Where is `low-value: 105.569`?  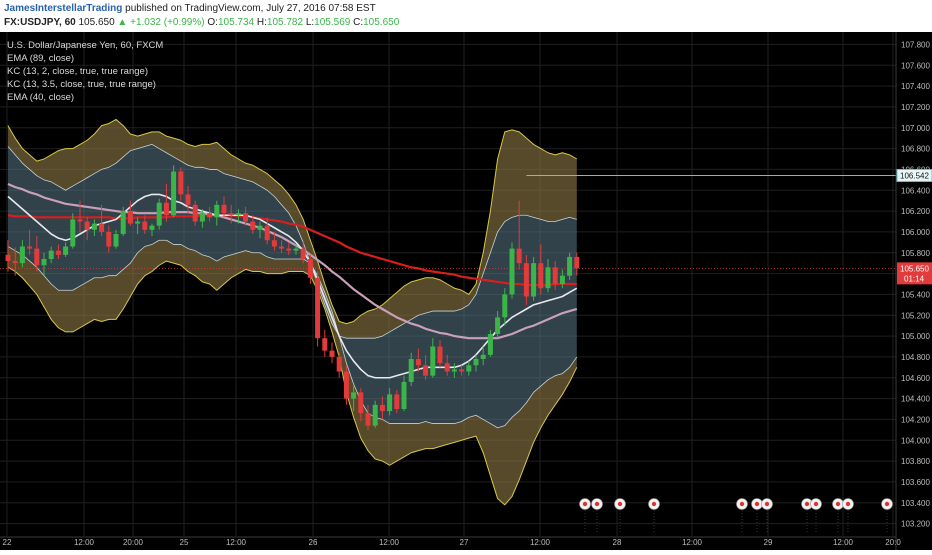 low-value: 105.569 is located at coordinates (332, 22).